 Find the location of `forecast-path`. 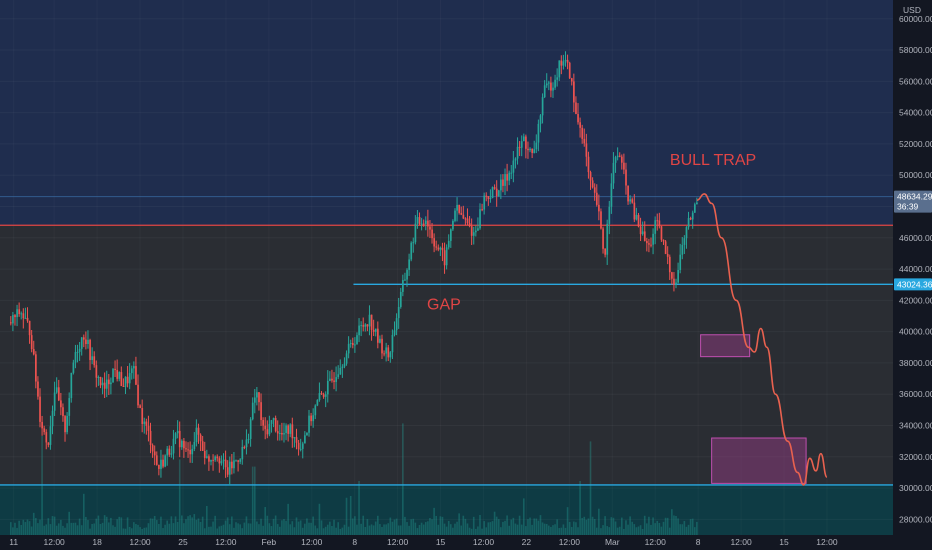

forecast-path is located at coordinates (762, 339).